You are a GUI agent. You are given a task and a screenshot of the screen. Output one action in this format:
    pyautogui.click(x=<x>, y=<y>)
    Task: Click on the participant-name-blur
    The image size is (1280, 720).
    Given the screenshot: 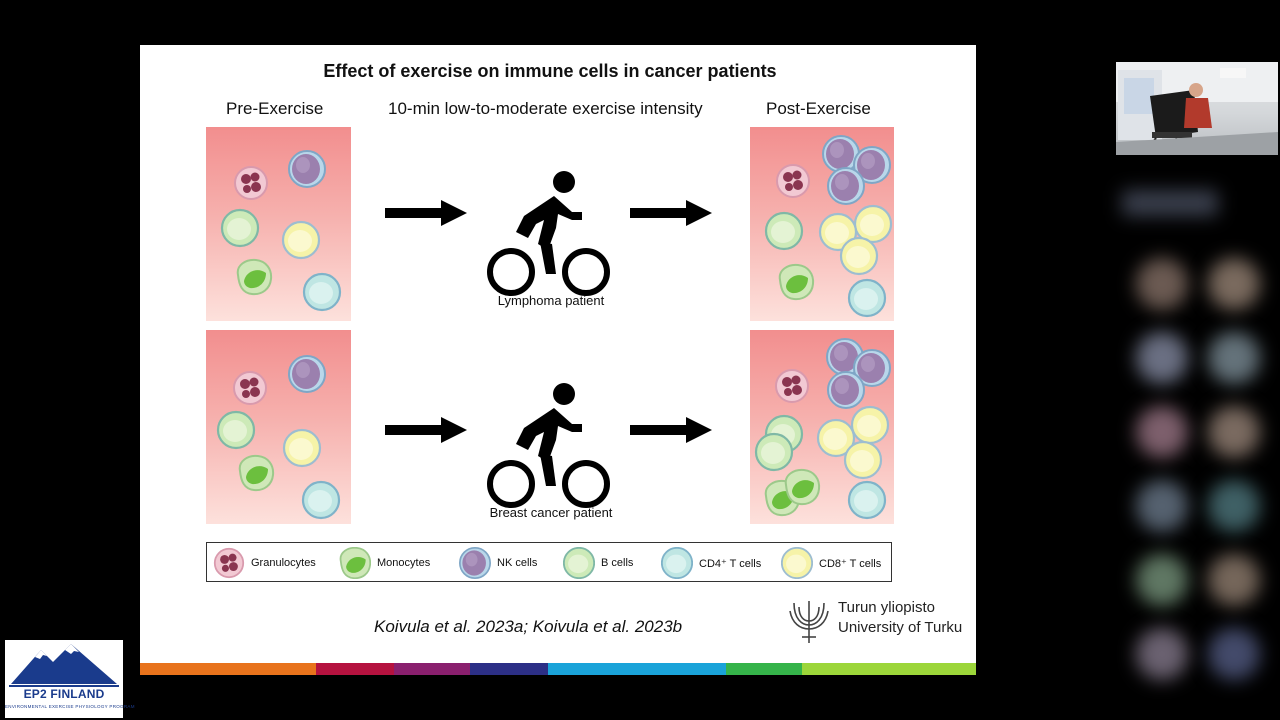 What is the action you would take?
    pyautogui.click(x=1170, y=203)
    